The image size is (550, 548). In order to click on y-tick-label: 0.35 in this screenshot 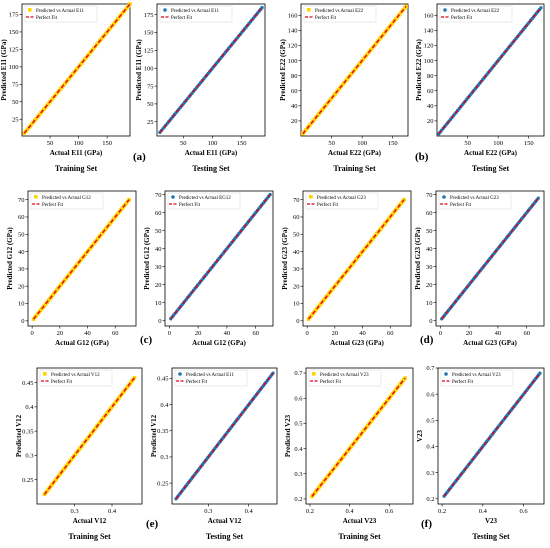, I will do `click(27, 431)`.